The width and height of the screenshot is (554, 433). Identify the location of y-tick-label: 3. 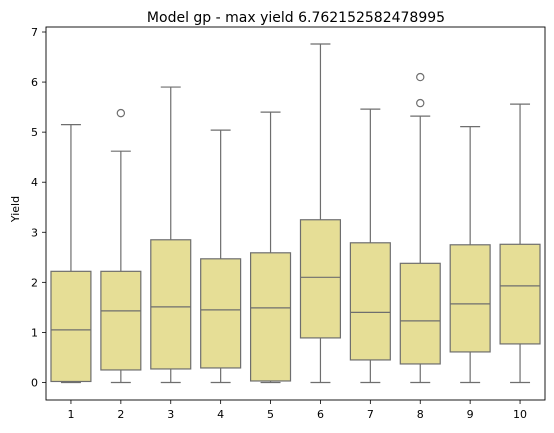
(34, 232).